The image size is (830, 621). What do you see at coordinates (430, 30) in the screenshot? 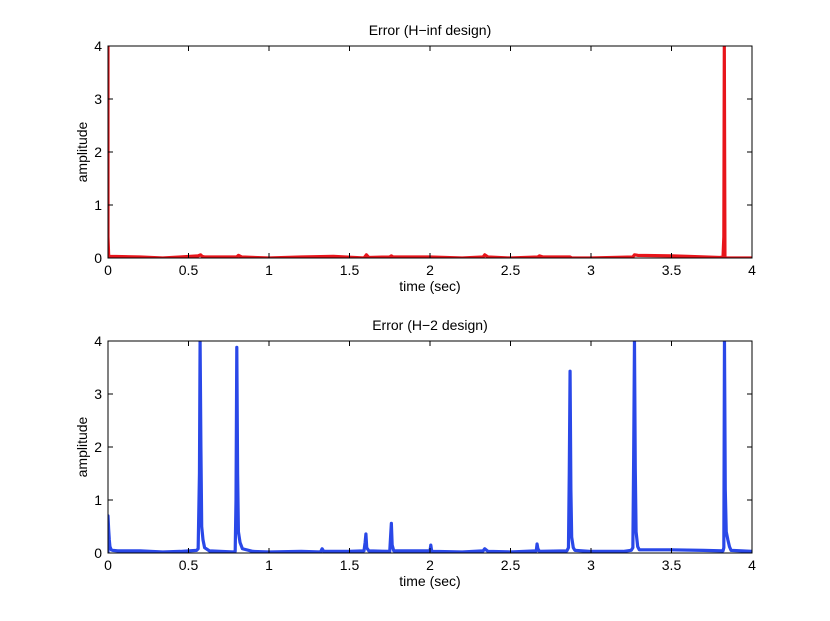
I see `chart-title: Error (H−inf design)` at bounding box center [430, 30].